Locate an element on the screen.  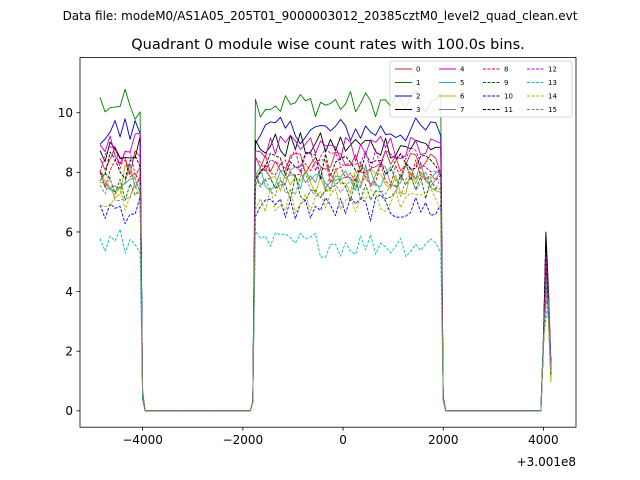
y-tick-label: 2 is located at coordinates (69, 351).